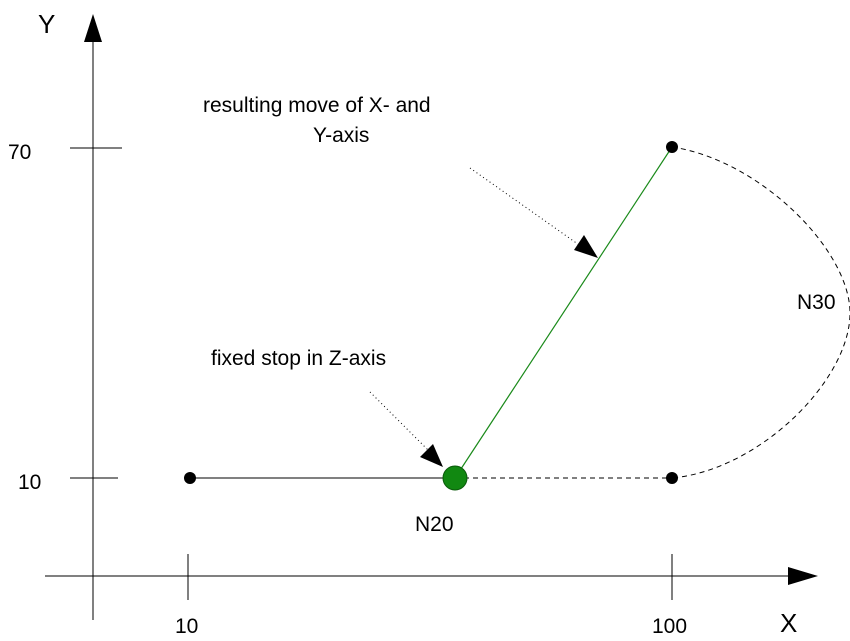 The height and width of the screenshot is (641, 850). Describe the element at coordinates (317, 105) in the screenshot. I see `annotation-resulting-move-line1: resulting move of X- and` at that location.